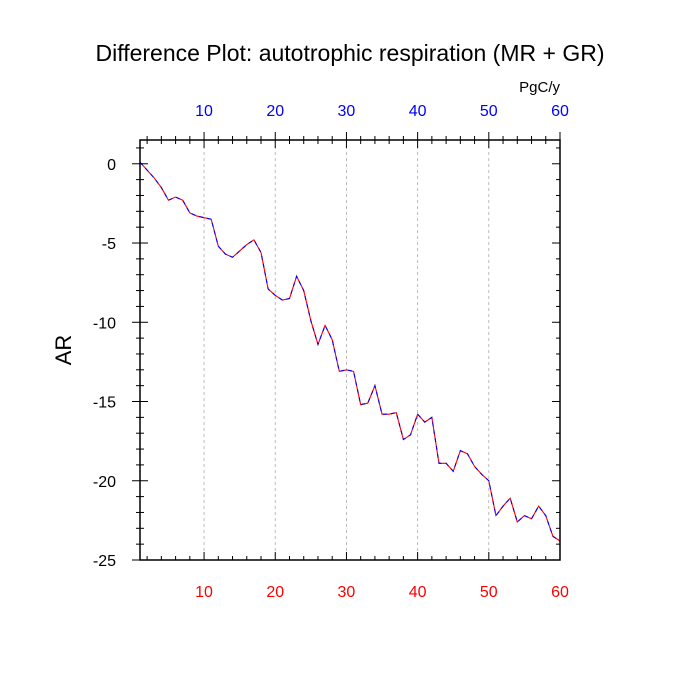 This screenshot has height=700, width=700. What do you see at coordinates (204, 592) in the screenshot?
I see `x-tick-label-bottom: 10` at bounding box center [204, 592].